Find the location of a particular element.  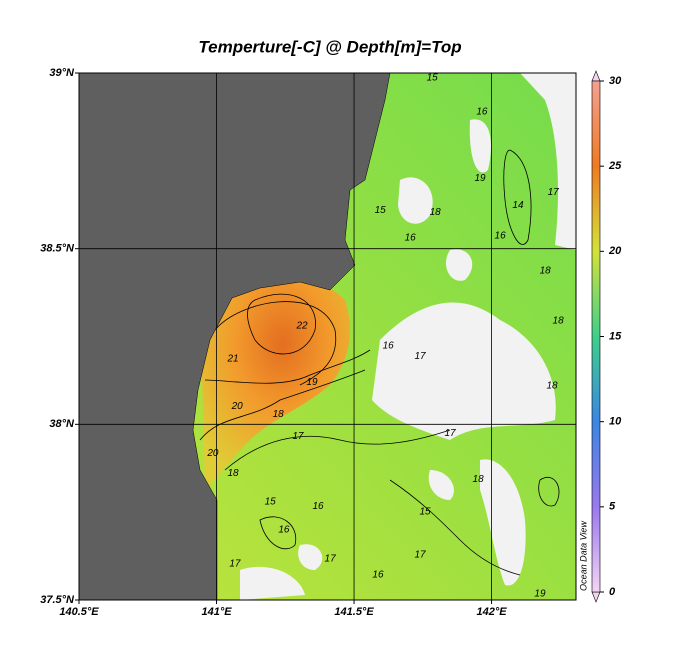

colorbar-tick-label: 25 is located at coordinates (615, 166).